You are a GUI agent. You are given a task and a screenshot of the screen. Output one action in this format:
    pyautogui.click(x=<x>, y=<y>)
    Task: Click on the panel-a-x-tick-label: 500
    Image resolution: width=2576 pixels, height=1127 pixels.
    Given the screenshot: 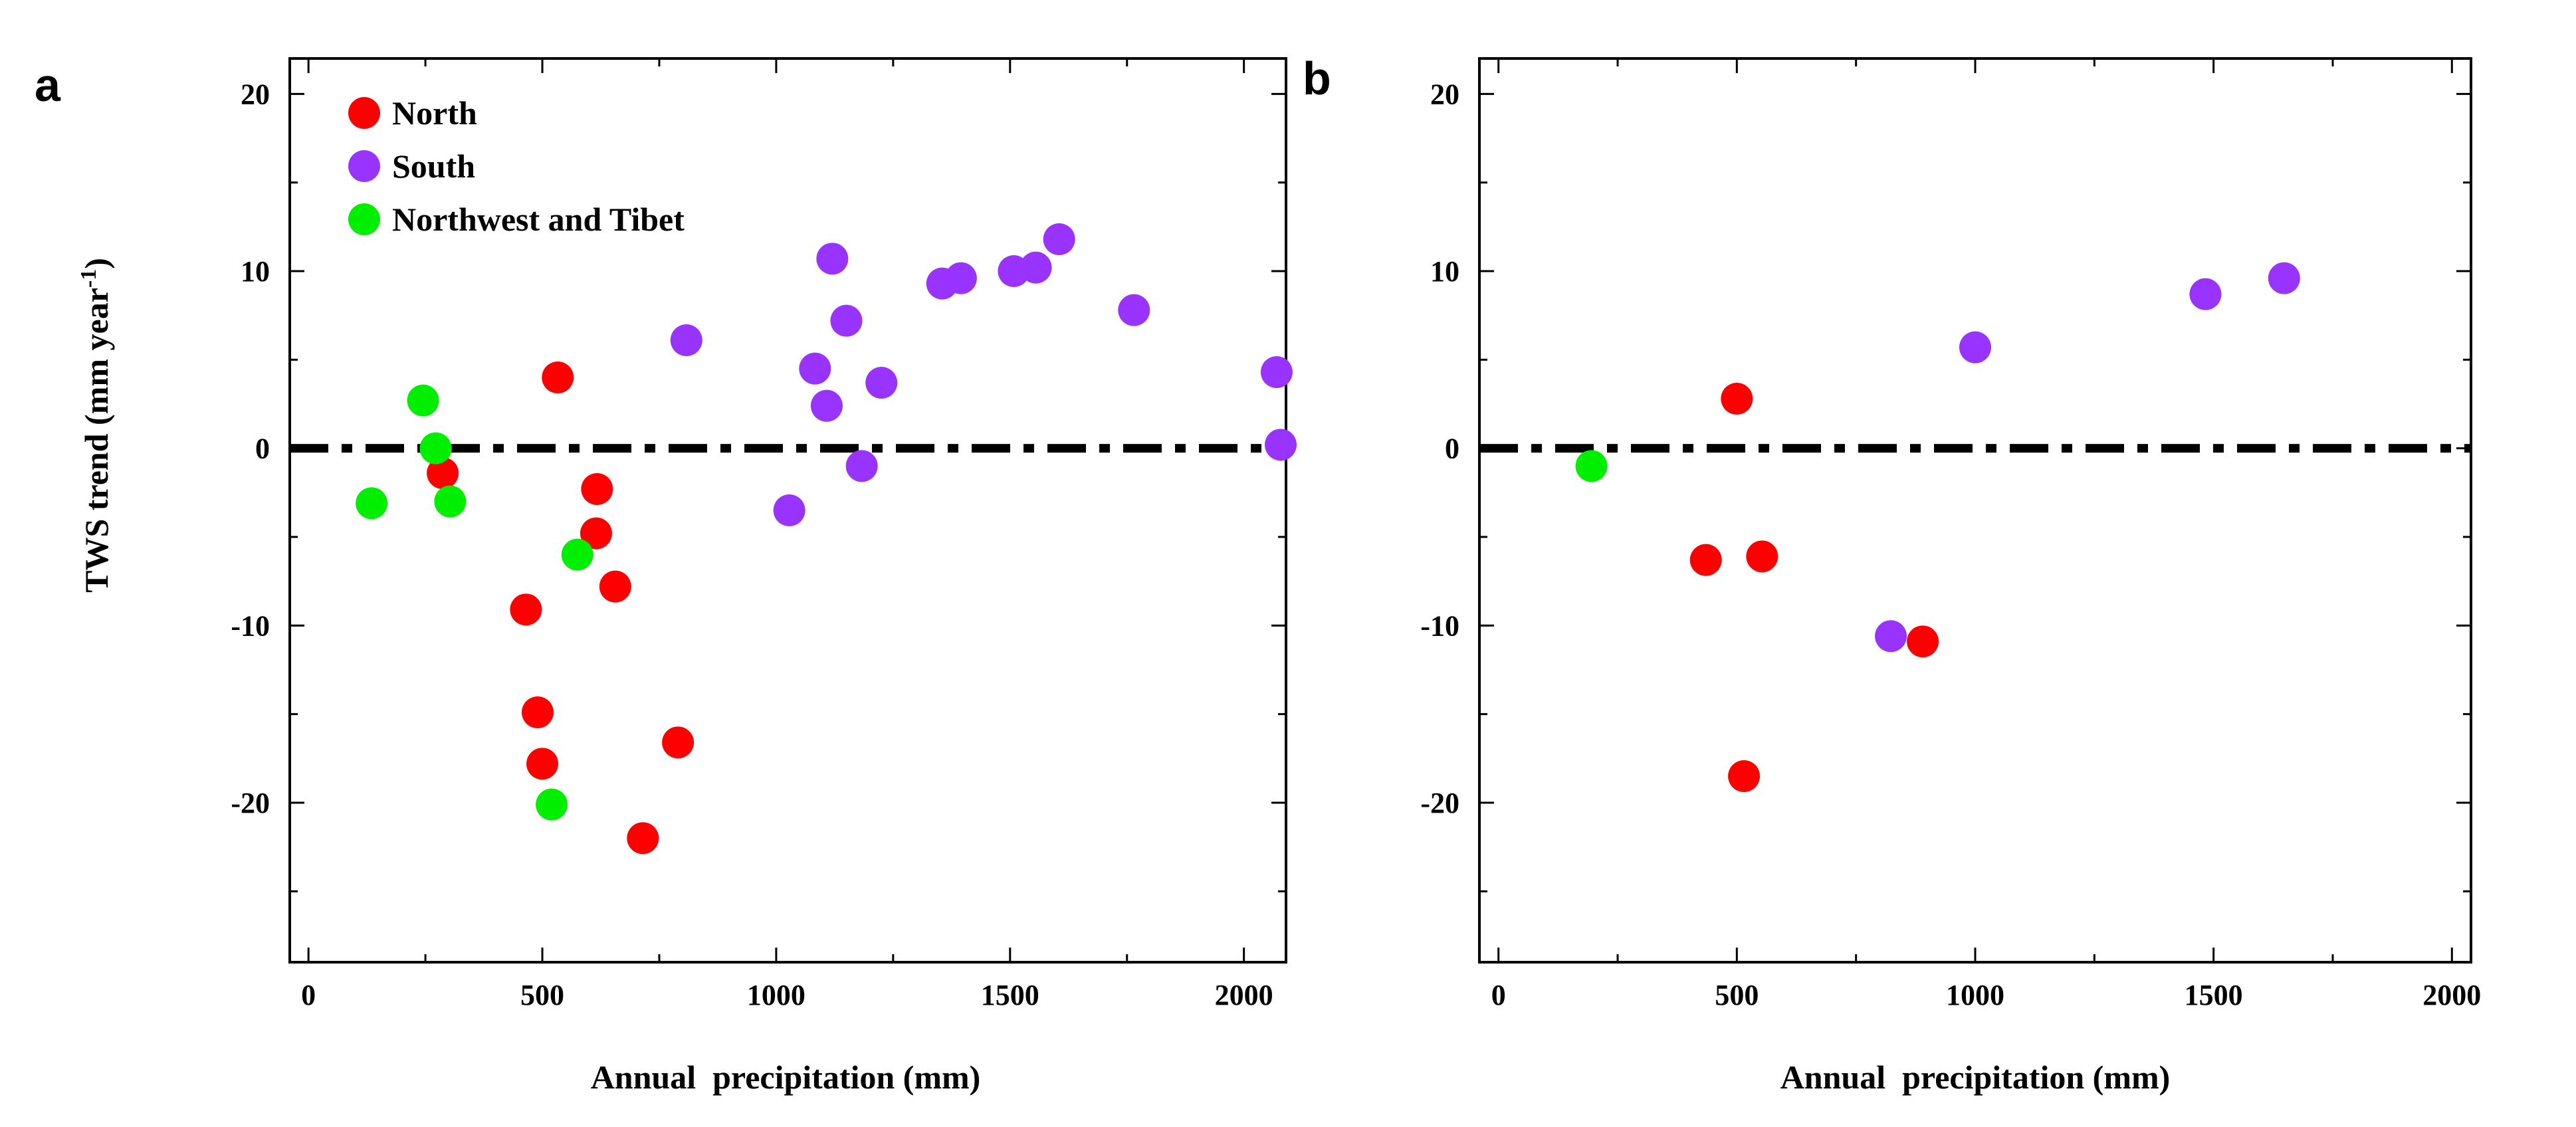 What is the action you would take?
    pyautogui.click(x=542, y=995)
    